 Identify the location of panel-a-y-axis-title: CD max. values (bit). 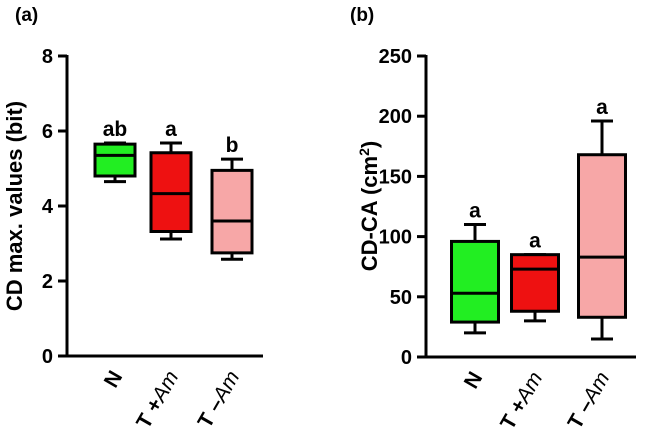
(14, 206).